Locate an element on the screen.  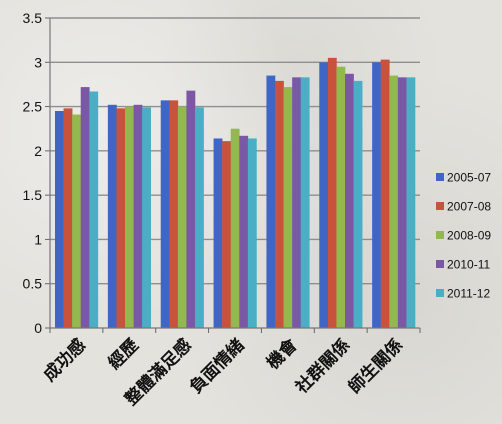
legend-label: 2007-08 is located at coordinates (469, 207).